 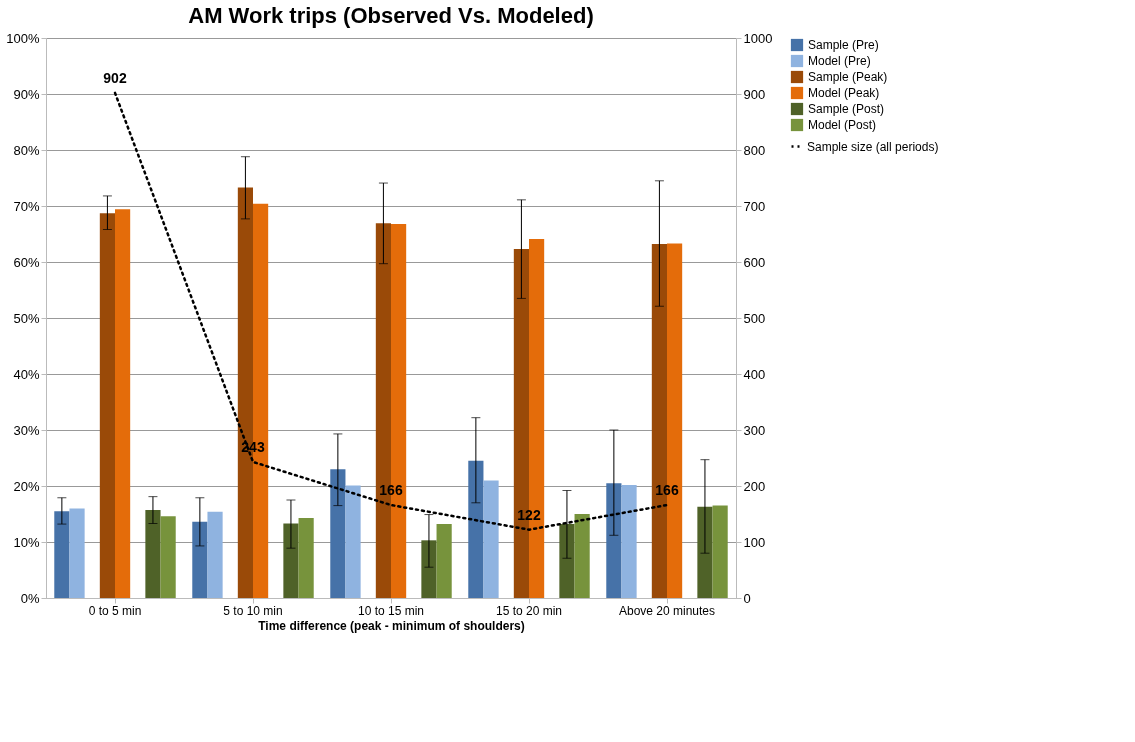 I want to click on y-tick-label: 20%, so click(x=26, y=486).